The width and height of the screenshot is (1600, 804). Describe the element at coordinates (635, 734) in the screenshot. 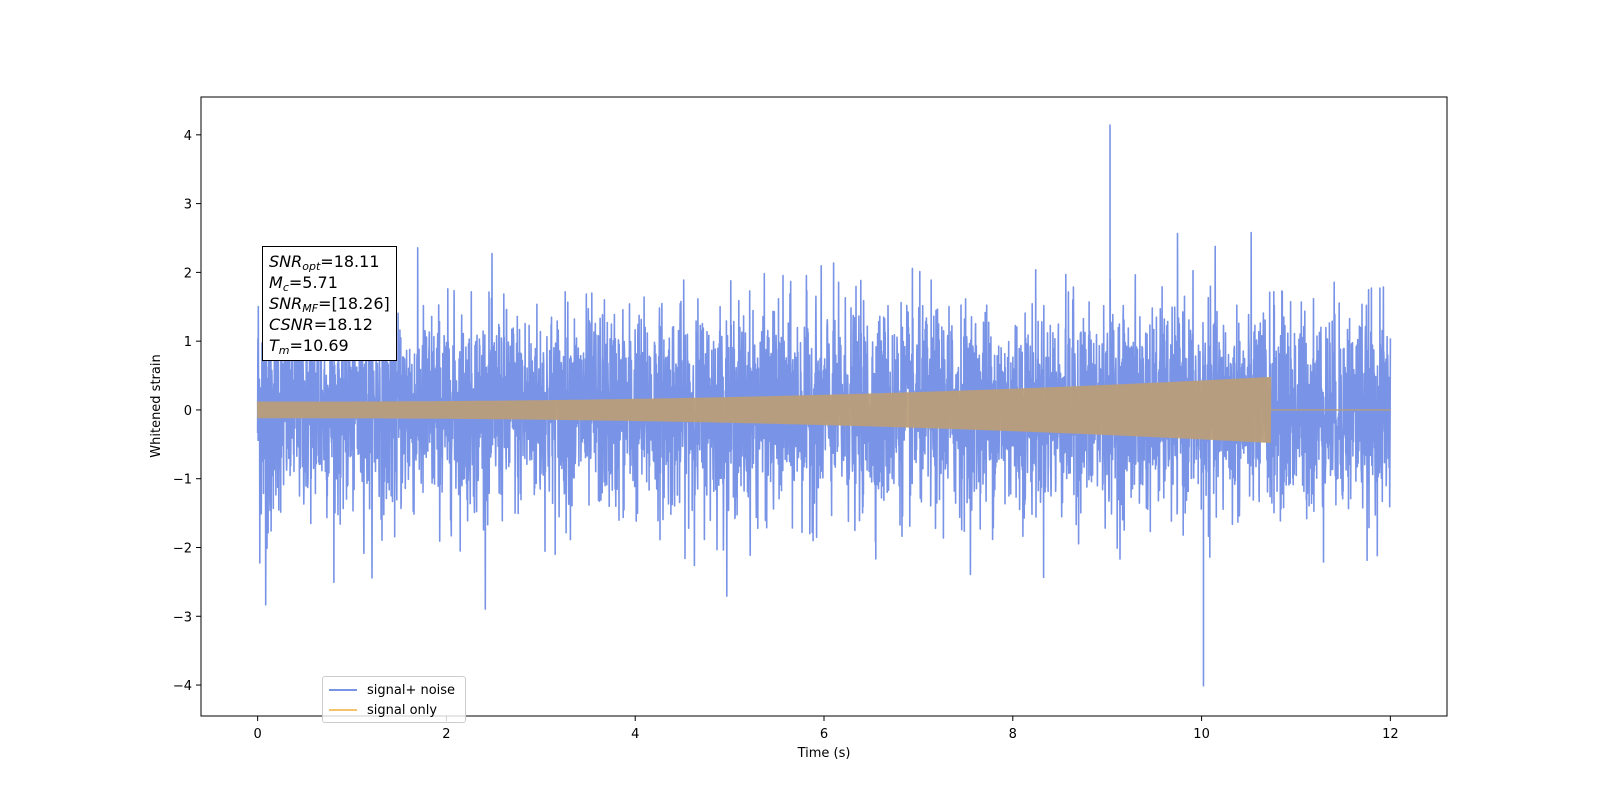

I see `x-tick-label: 4` at that location.